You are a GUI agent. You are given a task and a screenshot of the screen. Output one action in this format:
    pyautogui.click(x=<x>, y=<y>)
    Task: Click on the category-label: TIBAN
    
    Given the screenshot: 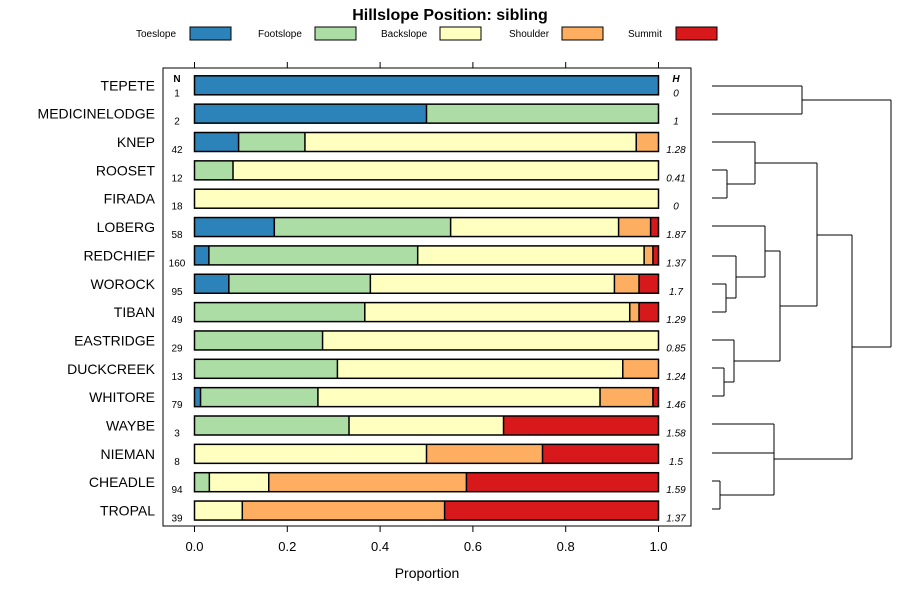 What is the action you would take?
    pyautogui.click(x=134, y=312)
    